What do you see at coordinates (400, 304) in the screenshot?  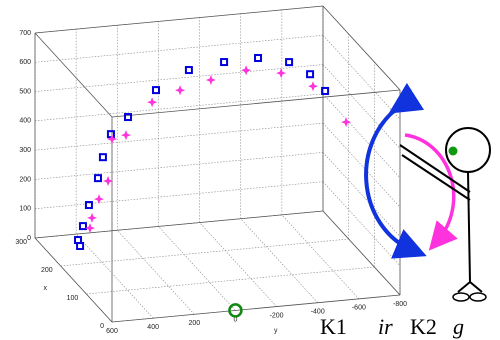 I see `y-tick-label: -800` at bounding box center [400, 304].